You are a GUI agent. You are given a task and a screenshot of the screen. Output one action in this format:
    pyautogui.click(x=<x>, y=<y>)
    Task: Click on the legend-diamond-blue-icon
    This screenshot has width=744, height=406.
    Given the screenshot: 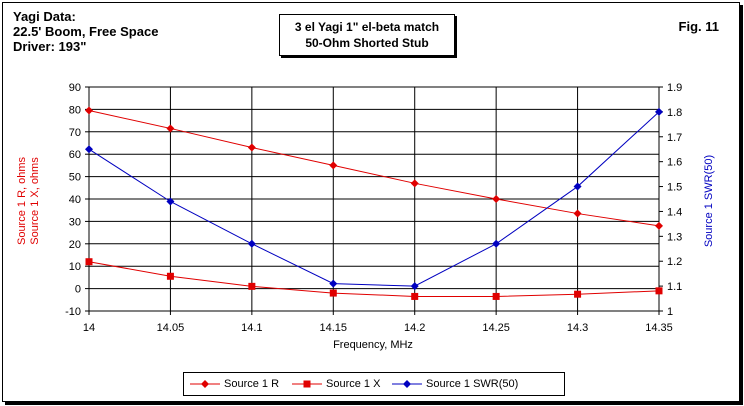 What is the action you would take?
    pyautogui.click(x=407, y=384)
    